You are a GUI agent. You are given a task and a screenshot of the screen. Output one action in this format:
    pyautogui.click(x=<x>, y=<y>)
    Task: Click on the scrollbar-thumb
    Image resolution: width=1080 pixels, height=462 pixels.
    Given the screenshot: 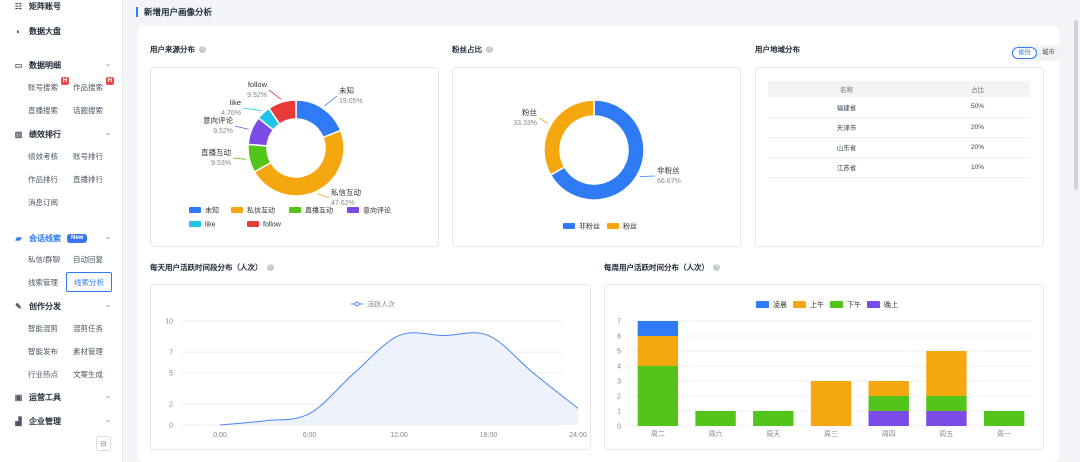 What is the action you would take?
    pyautogui.click(x=1076, y=105)
    